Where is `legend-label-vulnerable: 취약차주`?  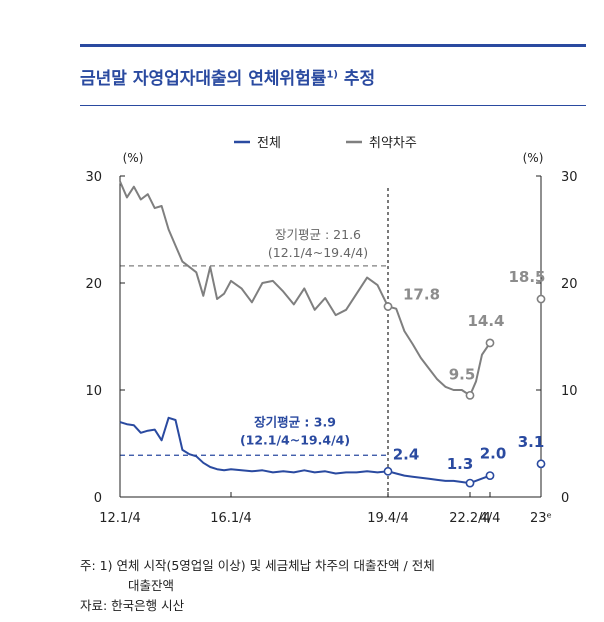
legend-label-vulnerable: 취약차주 is located at coordinates (393, 143).